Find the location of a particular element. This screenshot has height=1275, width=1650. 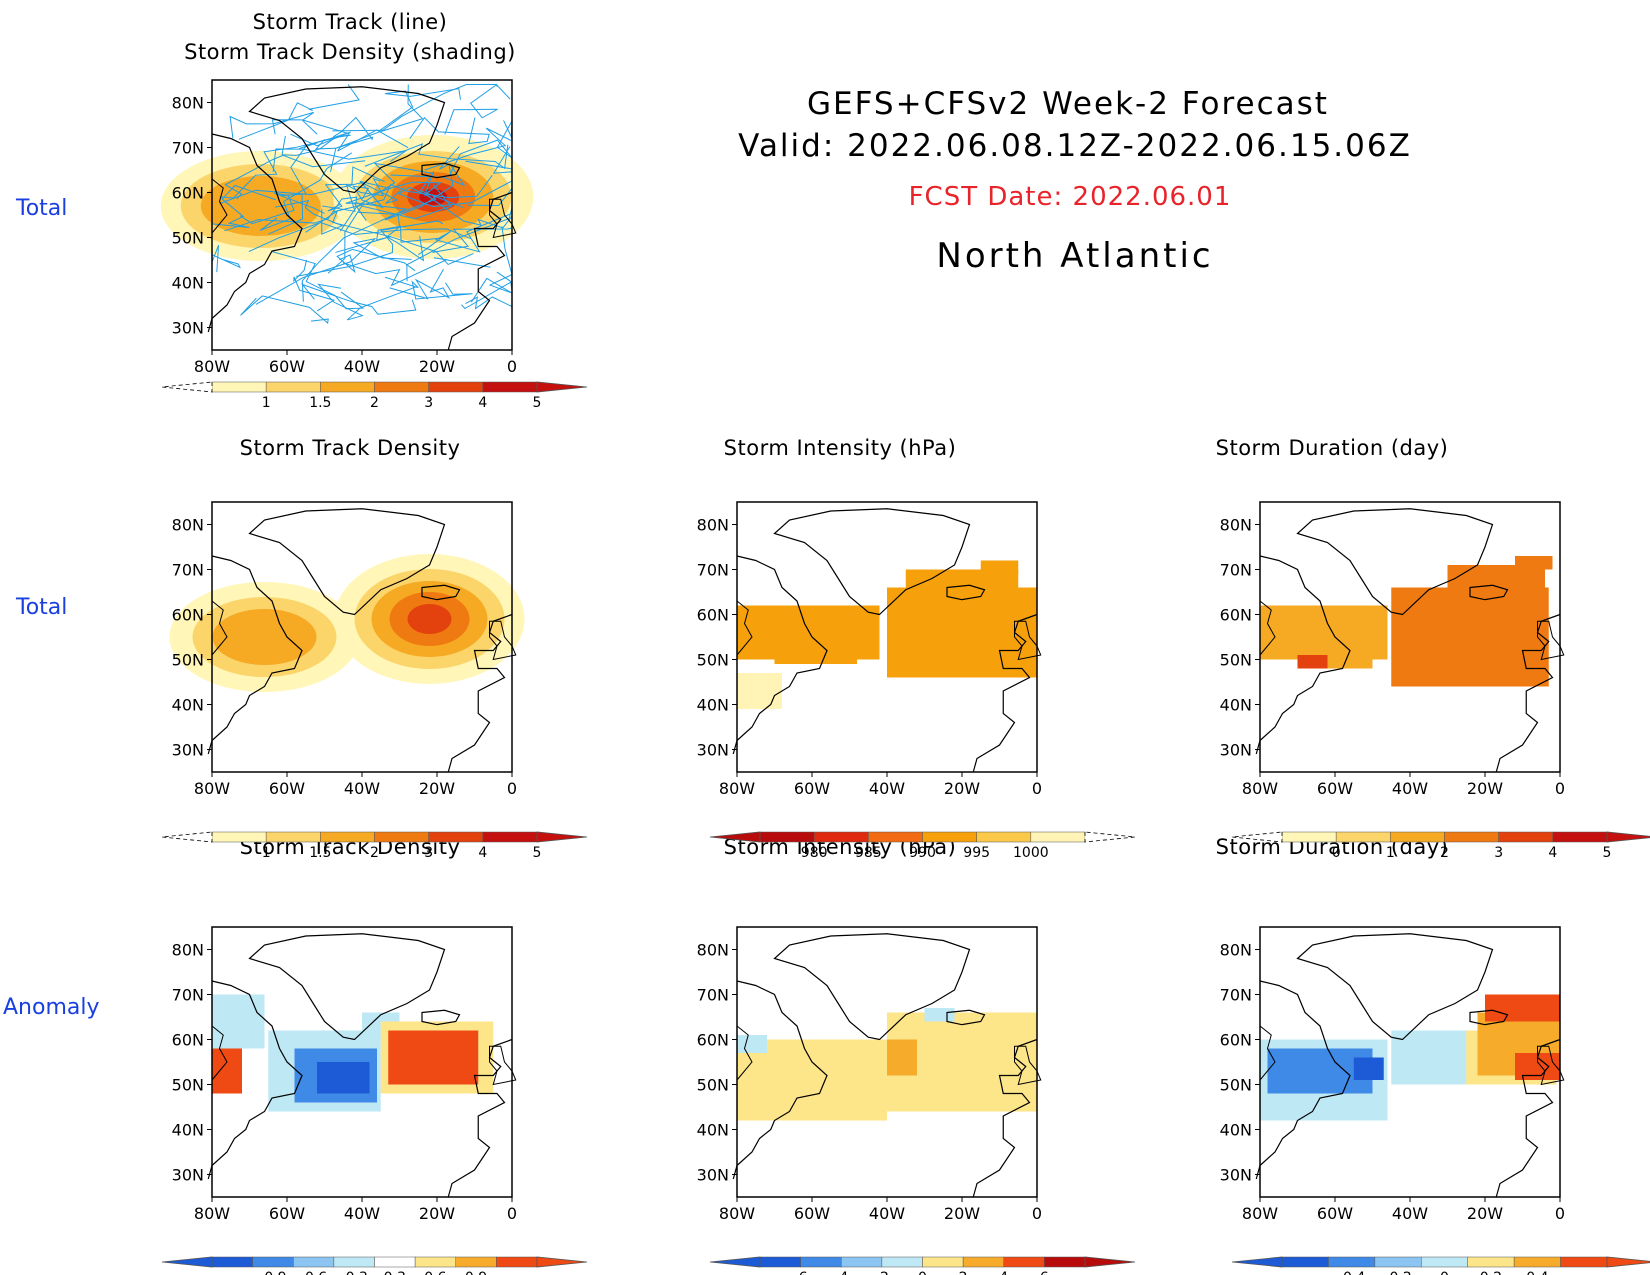

colorbar-intensity-anom-label-1: -4 is located at coordinates (841, 1272).